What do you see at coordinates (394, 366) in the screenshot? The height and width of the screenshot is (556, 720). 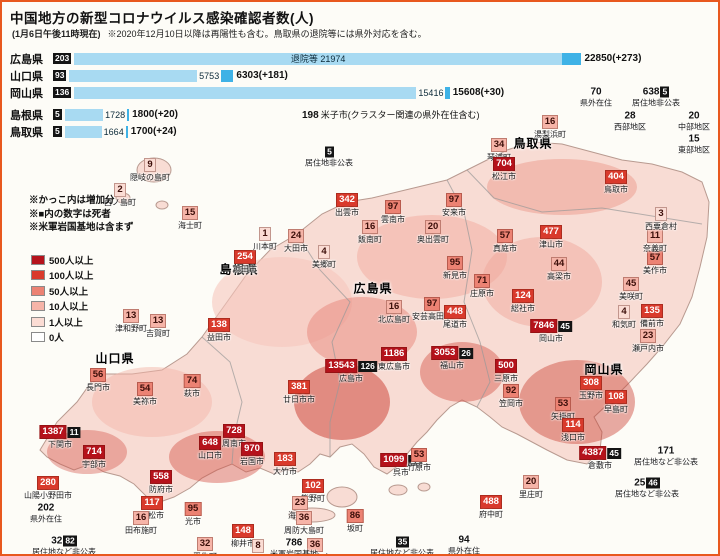 I see `place-name: 東広島市` at bounding box center [394, 366].